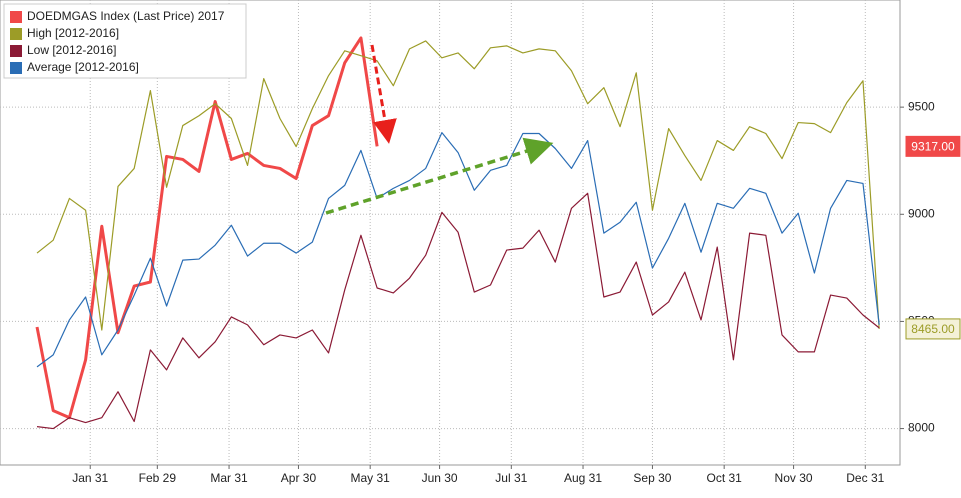 The height and width of the screenshot is (498, 961). What do you see at coordinates (921, 428) in the screenshot?
I see `y-tick-label: 8000` at bounding box center [921, 428].